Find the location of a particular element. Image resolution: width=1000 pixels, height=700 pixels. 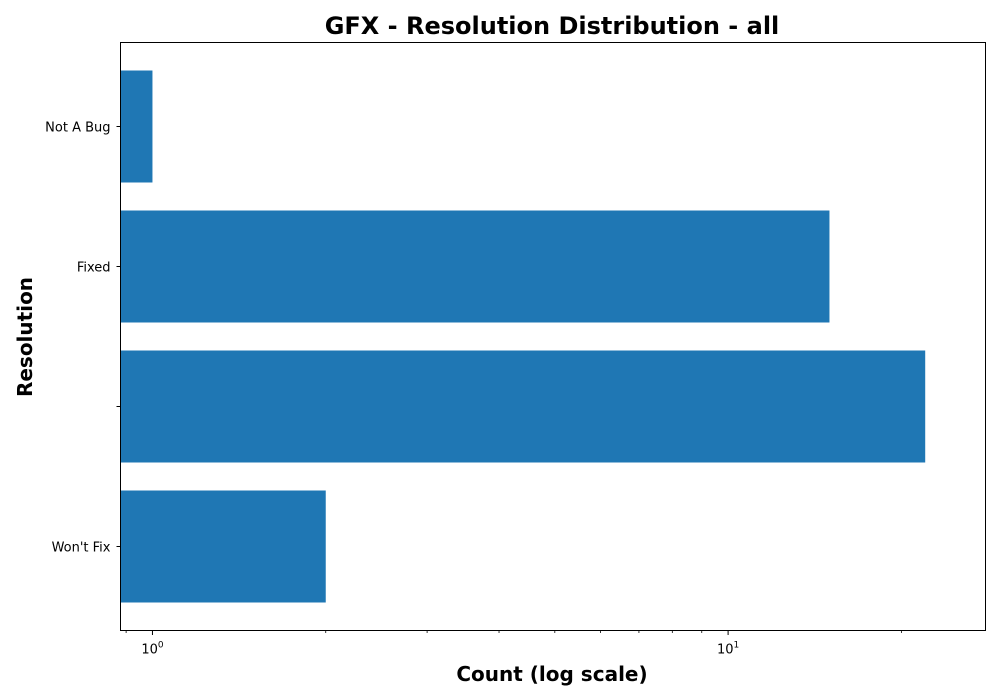

y-tick-label: Won't Fix is located at coordinates (81, 548).